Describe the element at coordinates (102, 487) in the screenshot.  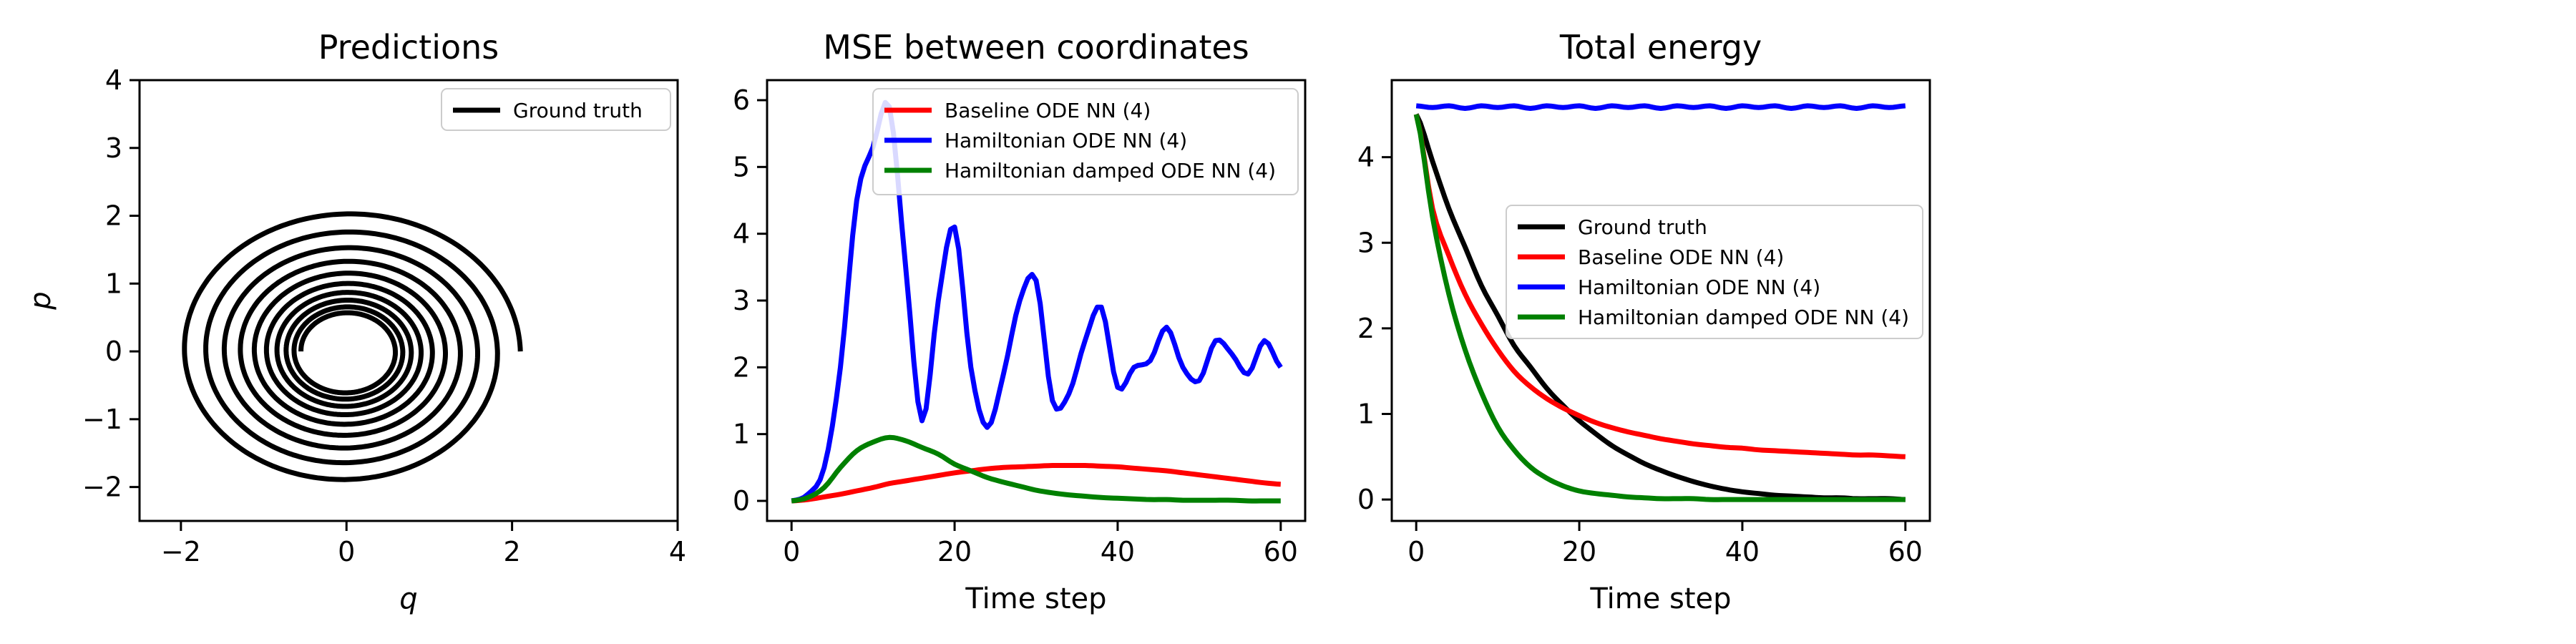
I see `y-tick-label: −2` at that location.